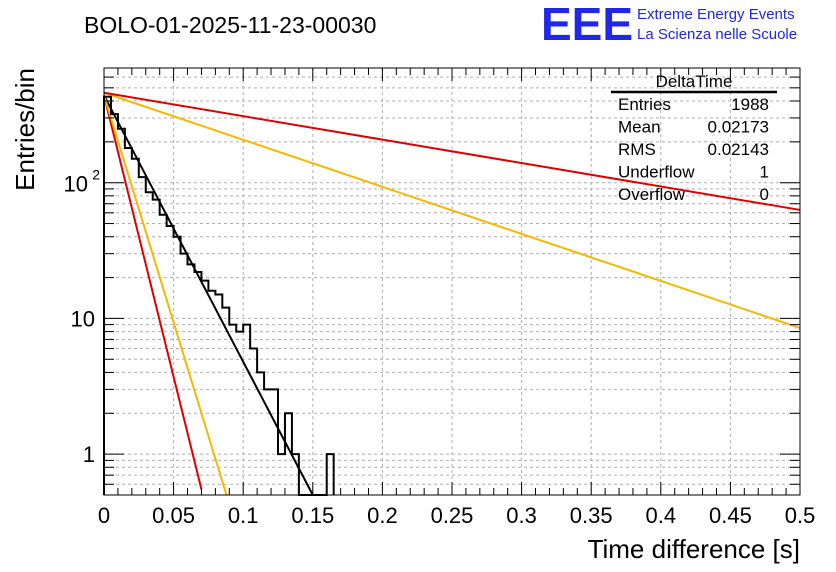 The width and height of the screenshot is (836, 572). I want to click on x-tick-label: 0.3, so click(521, 515).